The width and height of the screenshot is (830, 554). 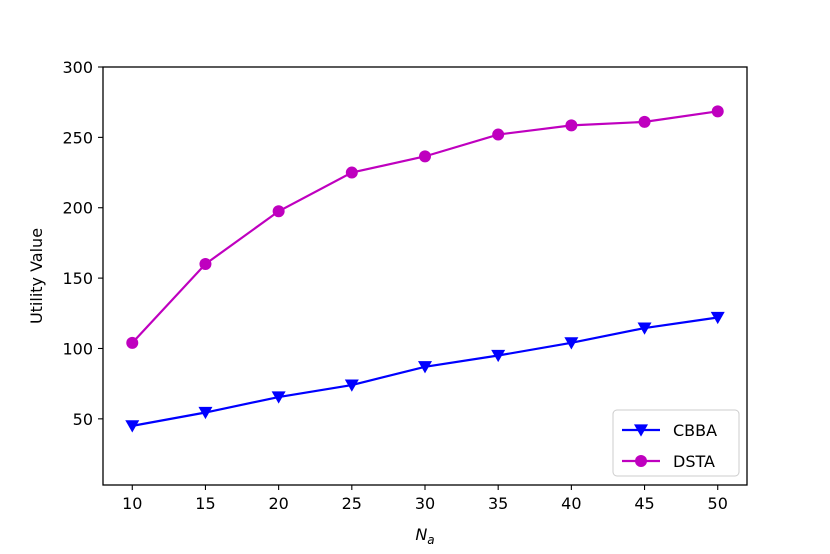 What do you see at coordinates (425, 503) in the screenshot?
I see `x-tick-label: 30` at bounding box center [425, 503].